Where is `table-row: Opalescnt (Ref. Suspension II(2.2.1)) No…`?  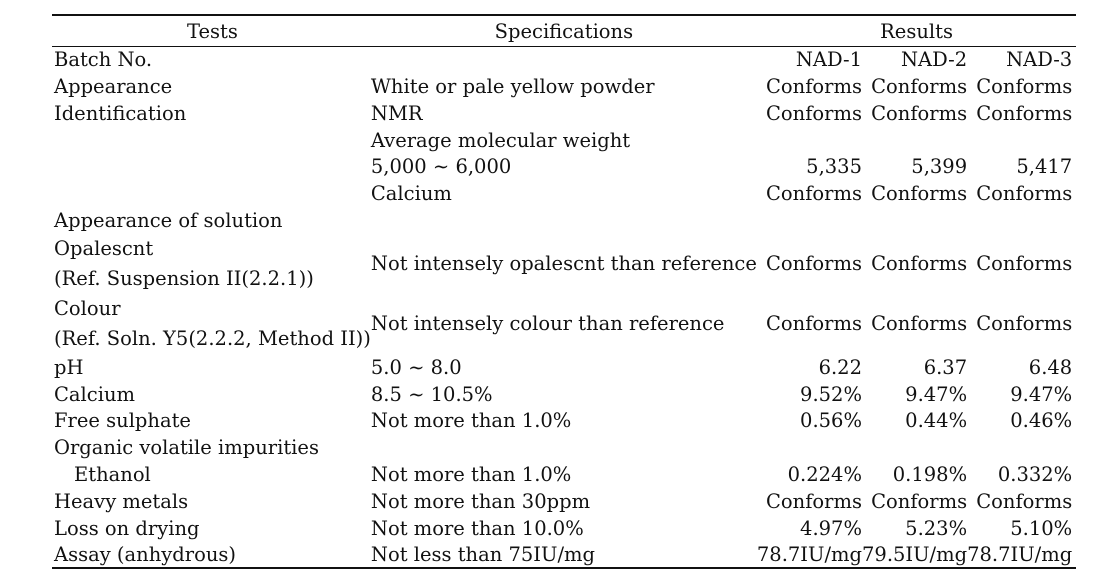
table-row: Opalescnt (Ref. Suspension II(2.2.1)) No… is located at coordinates (564, 264).